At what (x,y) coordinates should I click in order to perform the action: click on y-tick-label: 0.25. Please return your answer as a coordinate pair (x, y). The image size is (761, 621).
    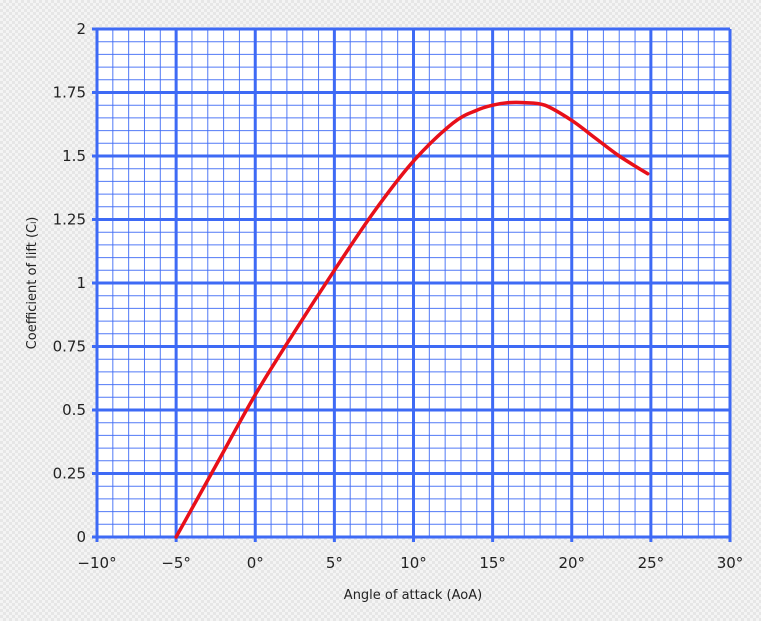
    Looking at the image, I should click on (69, 474).